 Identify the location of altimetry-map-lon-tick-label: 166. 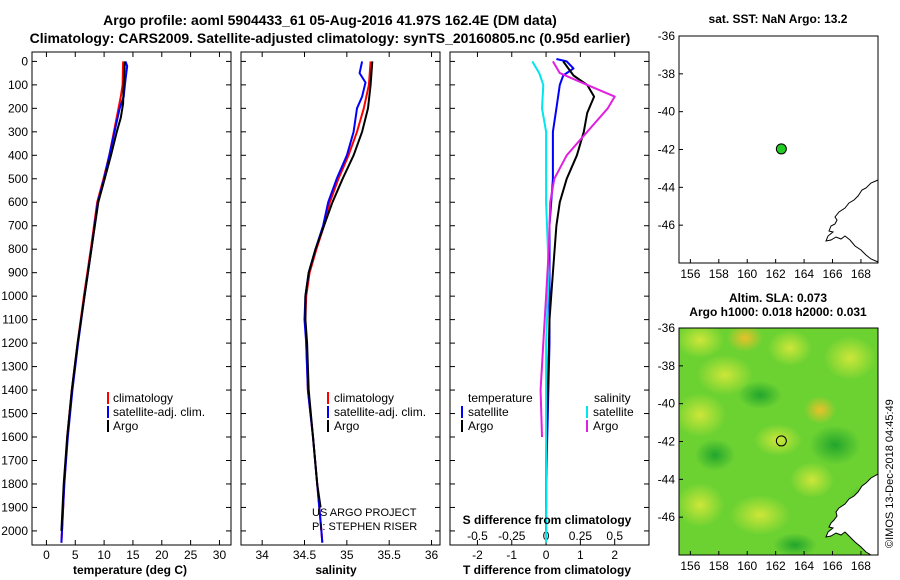
(832, 566).